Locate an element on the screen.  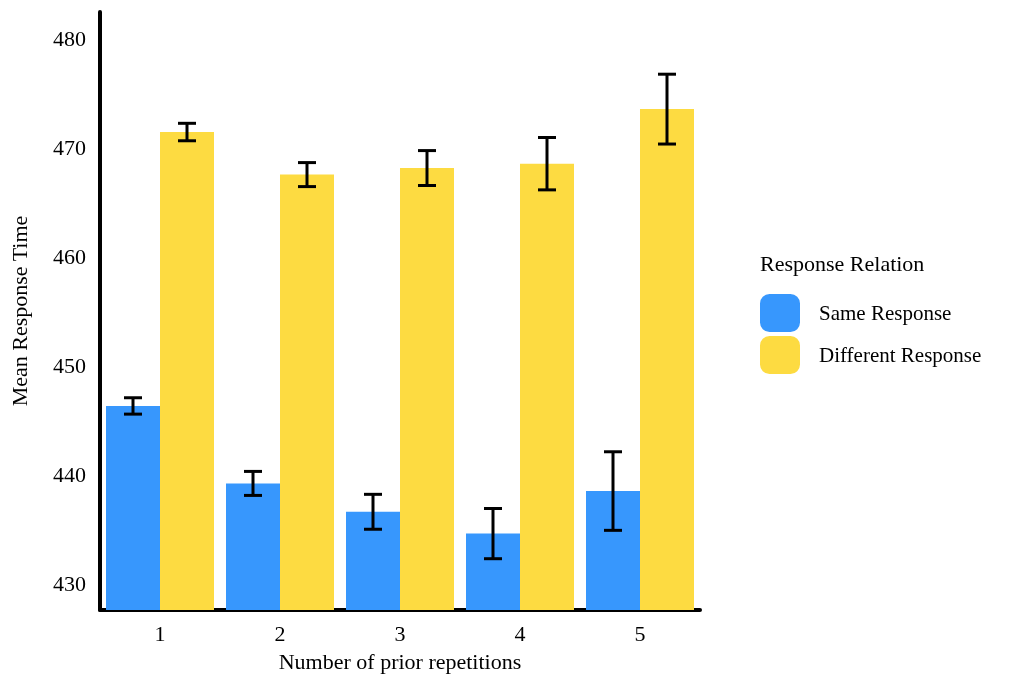
y-tick-label: 440 is located at coordinates (69, 475).